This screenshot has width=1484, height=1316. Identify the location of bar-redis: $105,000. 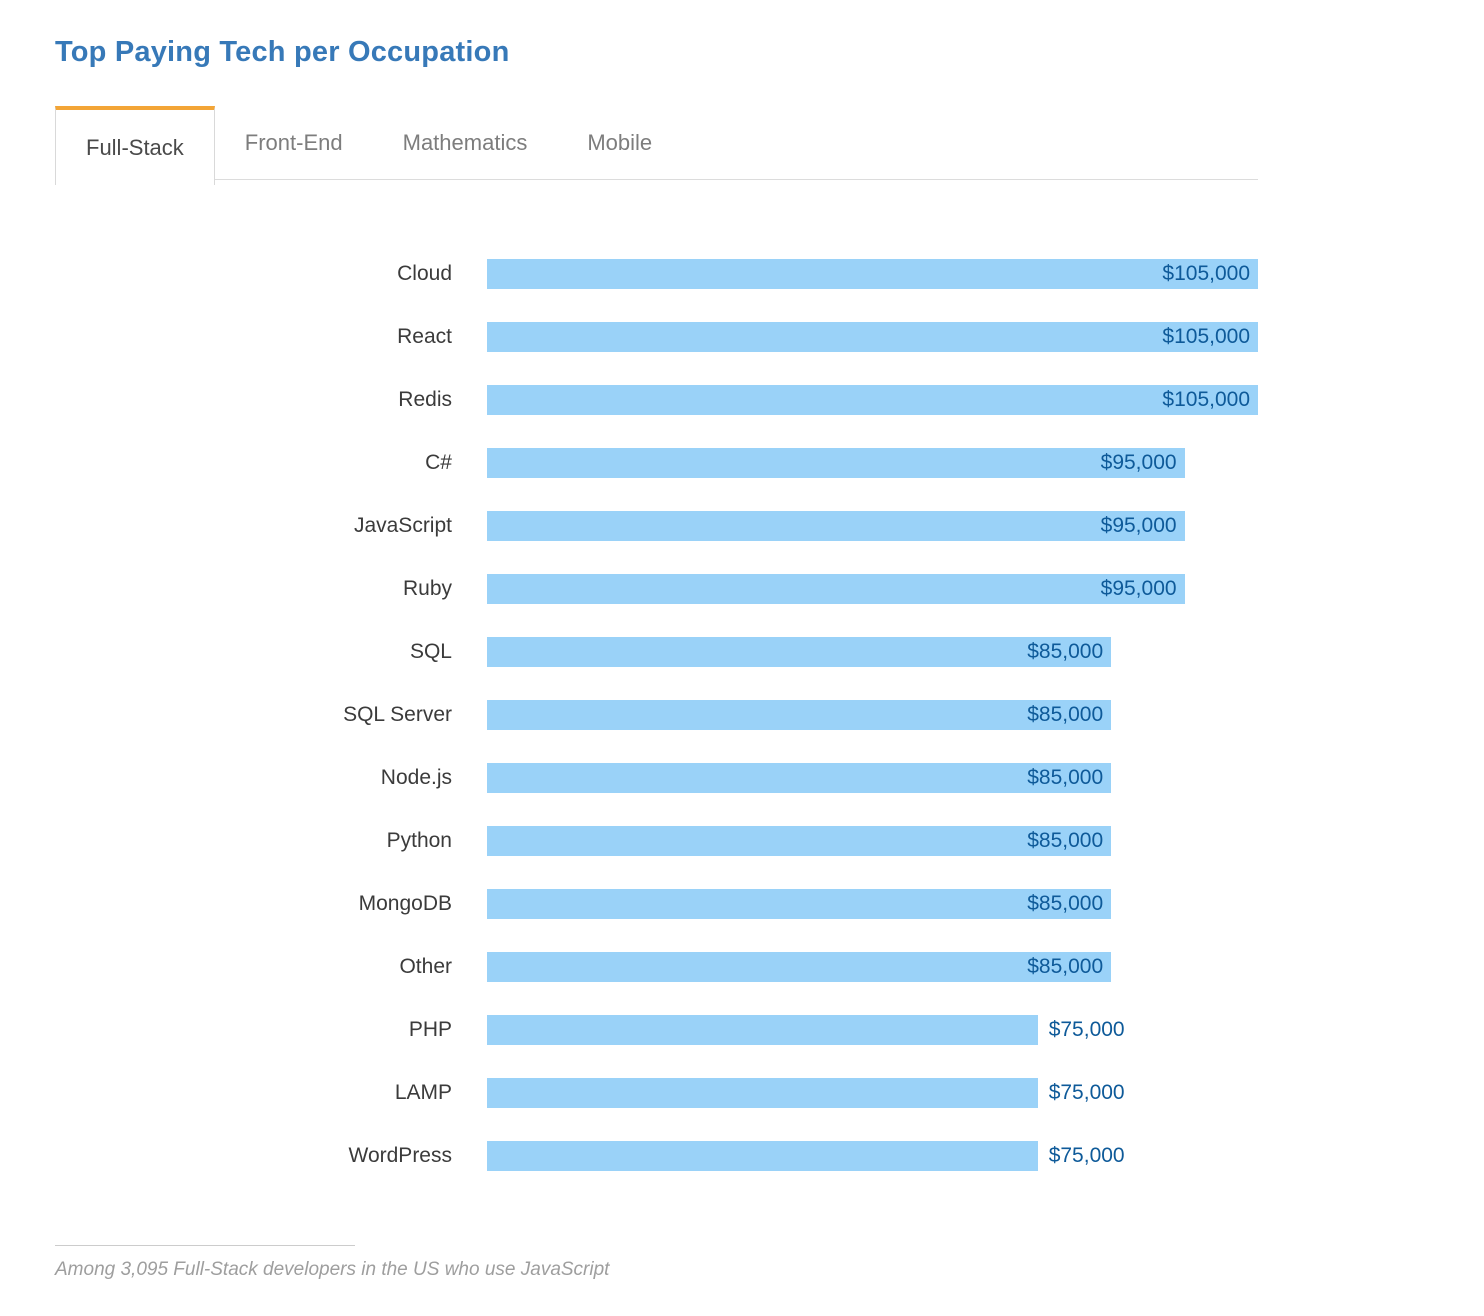
(872, 399).